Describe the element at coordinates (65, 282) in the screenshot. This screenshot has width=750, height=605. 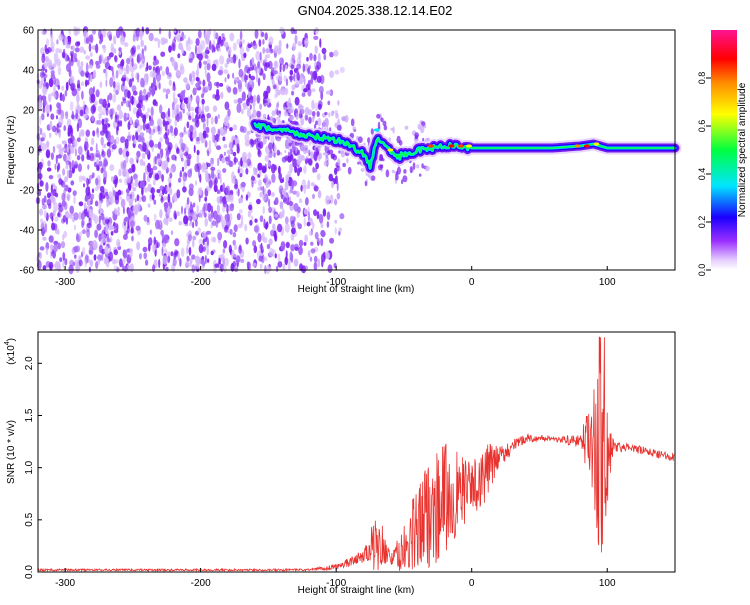
I see `spectrogram-x-tick-label: -300` at that location.